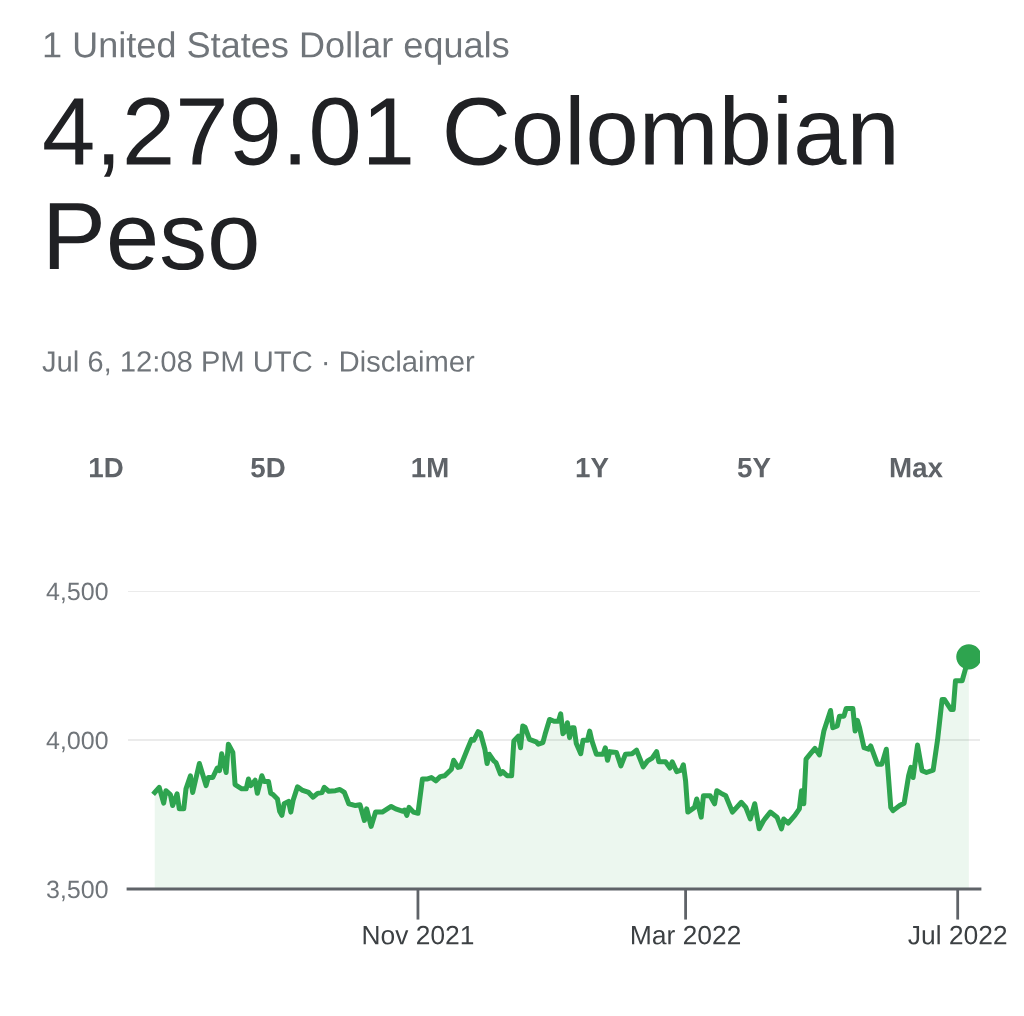  I want to click on y-tick-label: 3,500, so click(77, 891).